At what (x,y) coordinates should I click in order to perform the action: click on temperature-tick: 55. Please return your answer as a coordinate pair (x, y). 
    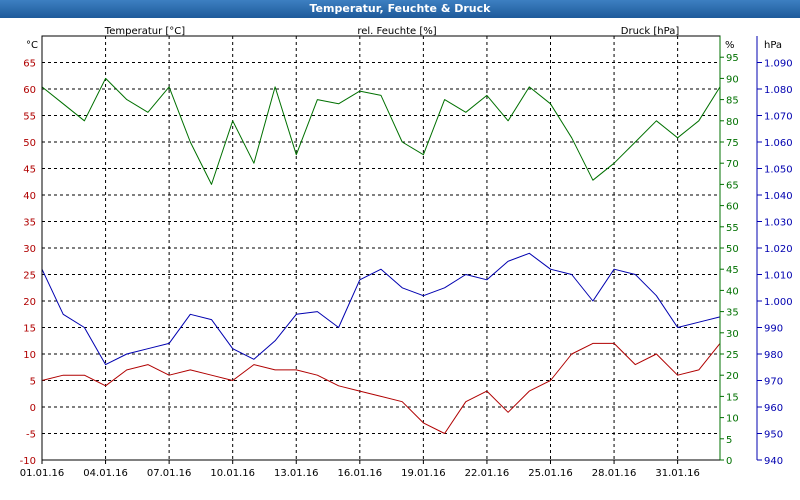
    Looking at the image, I should click on (29, 117).